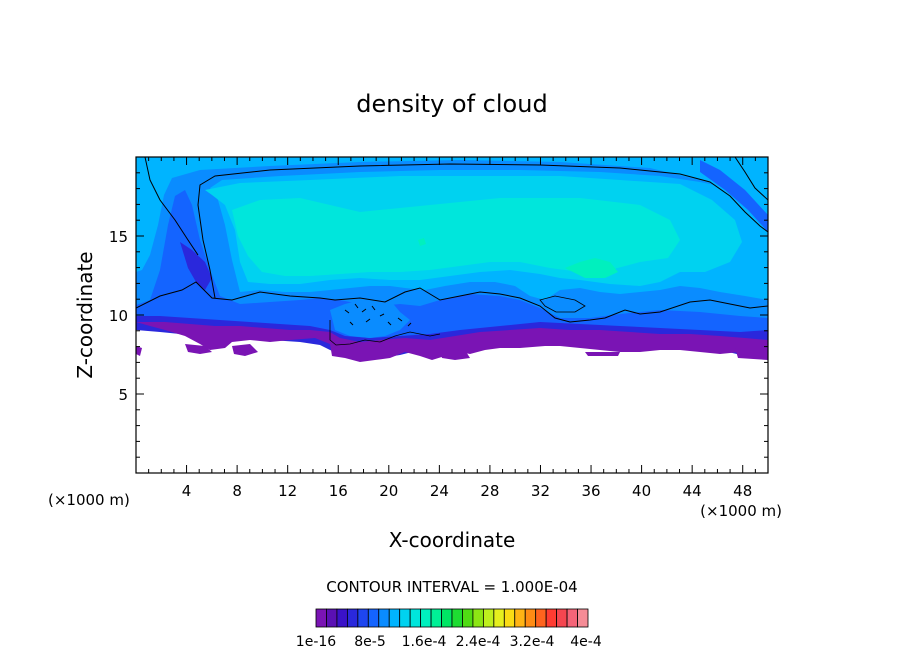  I want to click on contour-outer-top, so click(482, 231).